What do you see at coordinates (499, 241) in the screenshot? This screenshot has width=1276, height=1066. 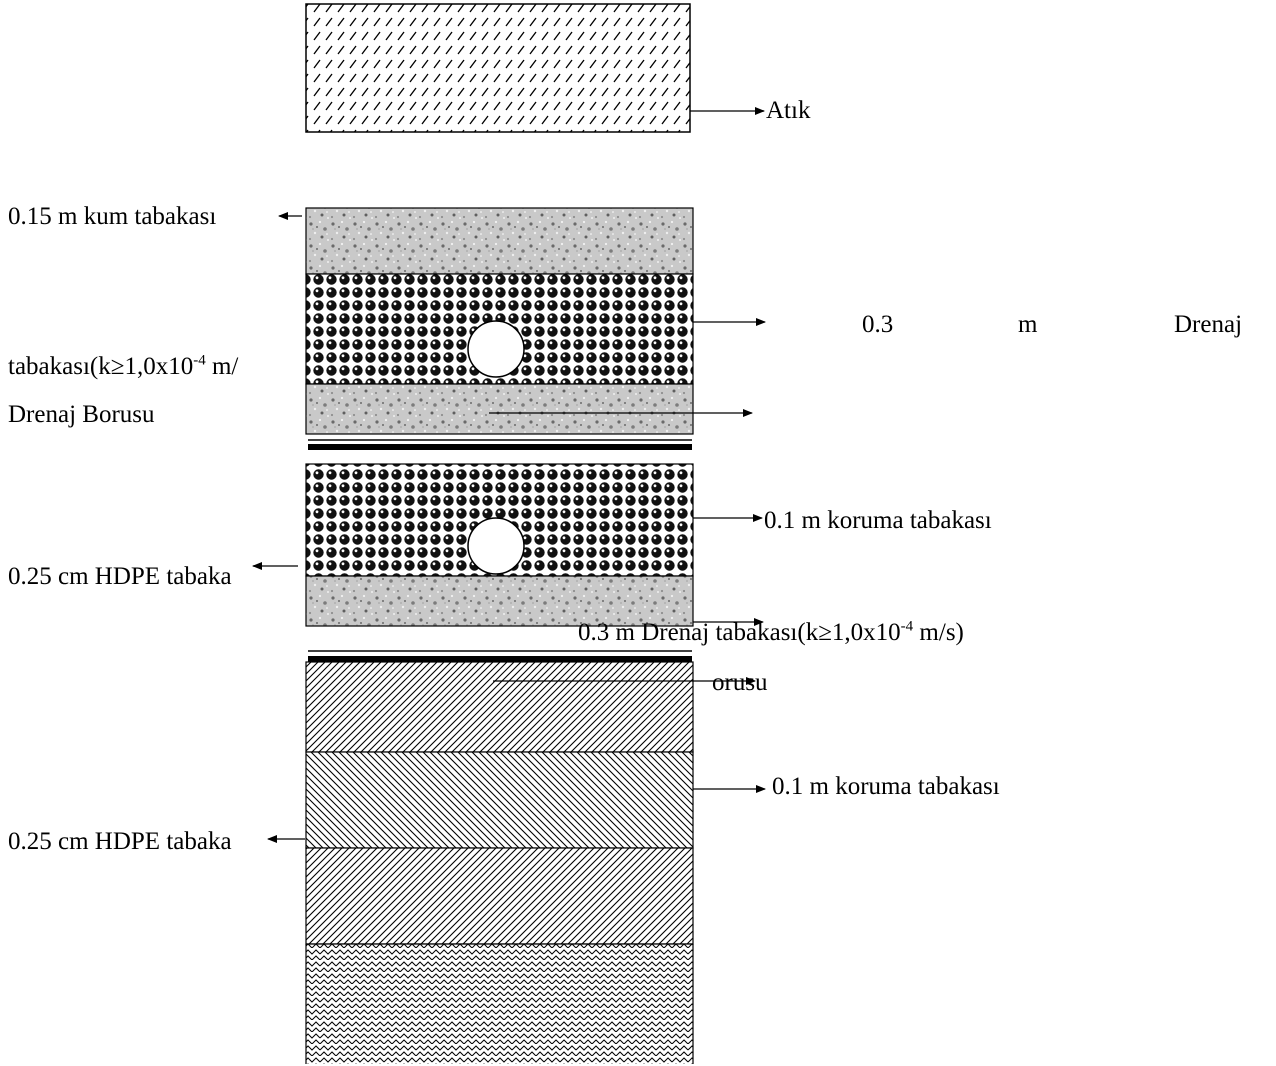 I see `sand-layer` at bounding box center [499, 241].